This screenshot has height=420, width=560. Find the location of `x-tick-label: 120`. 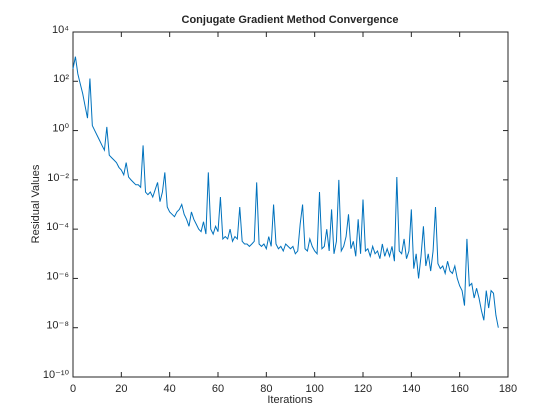

x-tick-label: 120 is located at coordinates (363, 389).